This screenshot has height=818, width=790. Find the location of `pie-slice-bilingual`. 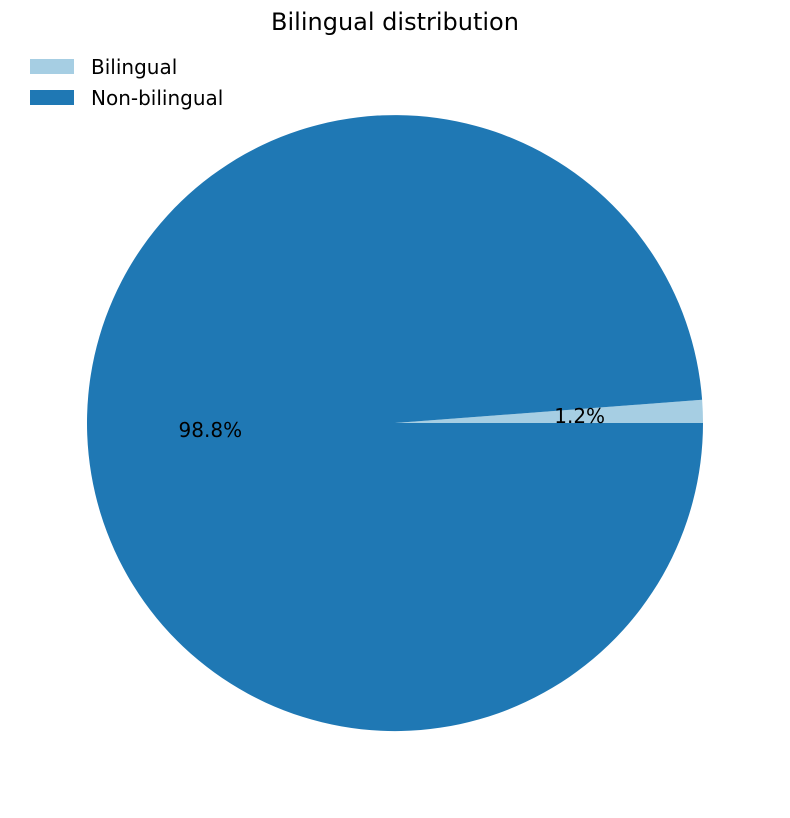

pie-slice-bilingual is located at coordinates (549, 411).